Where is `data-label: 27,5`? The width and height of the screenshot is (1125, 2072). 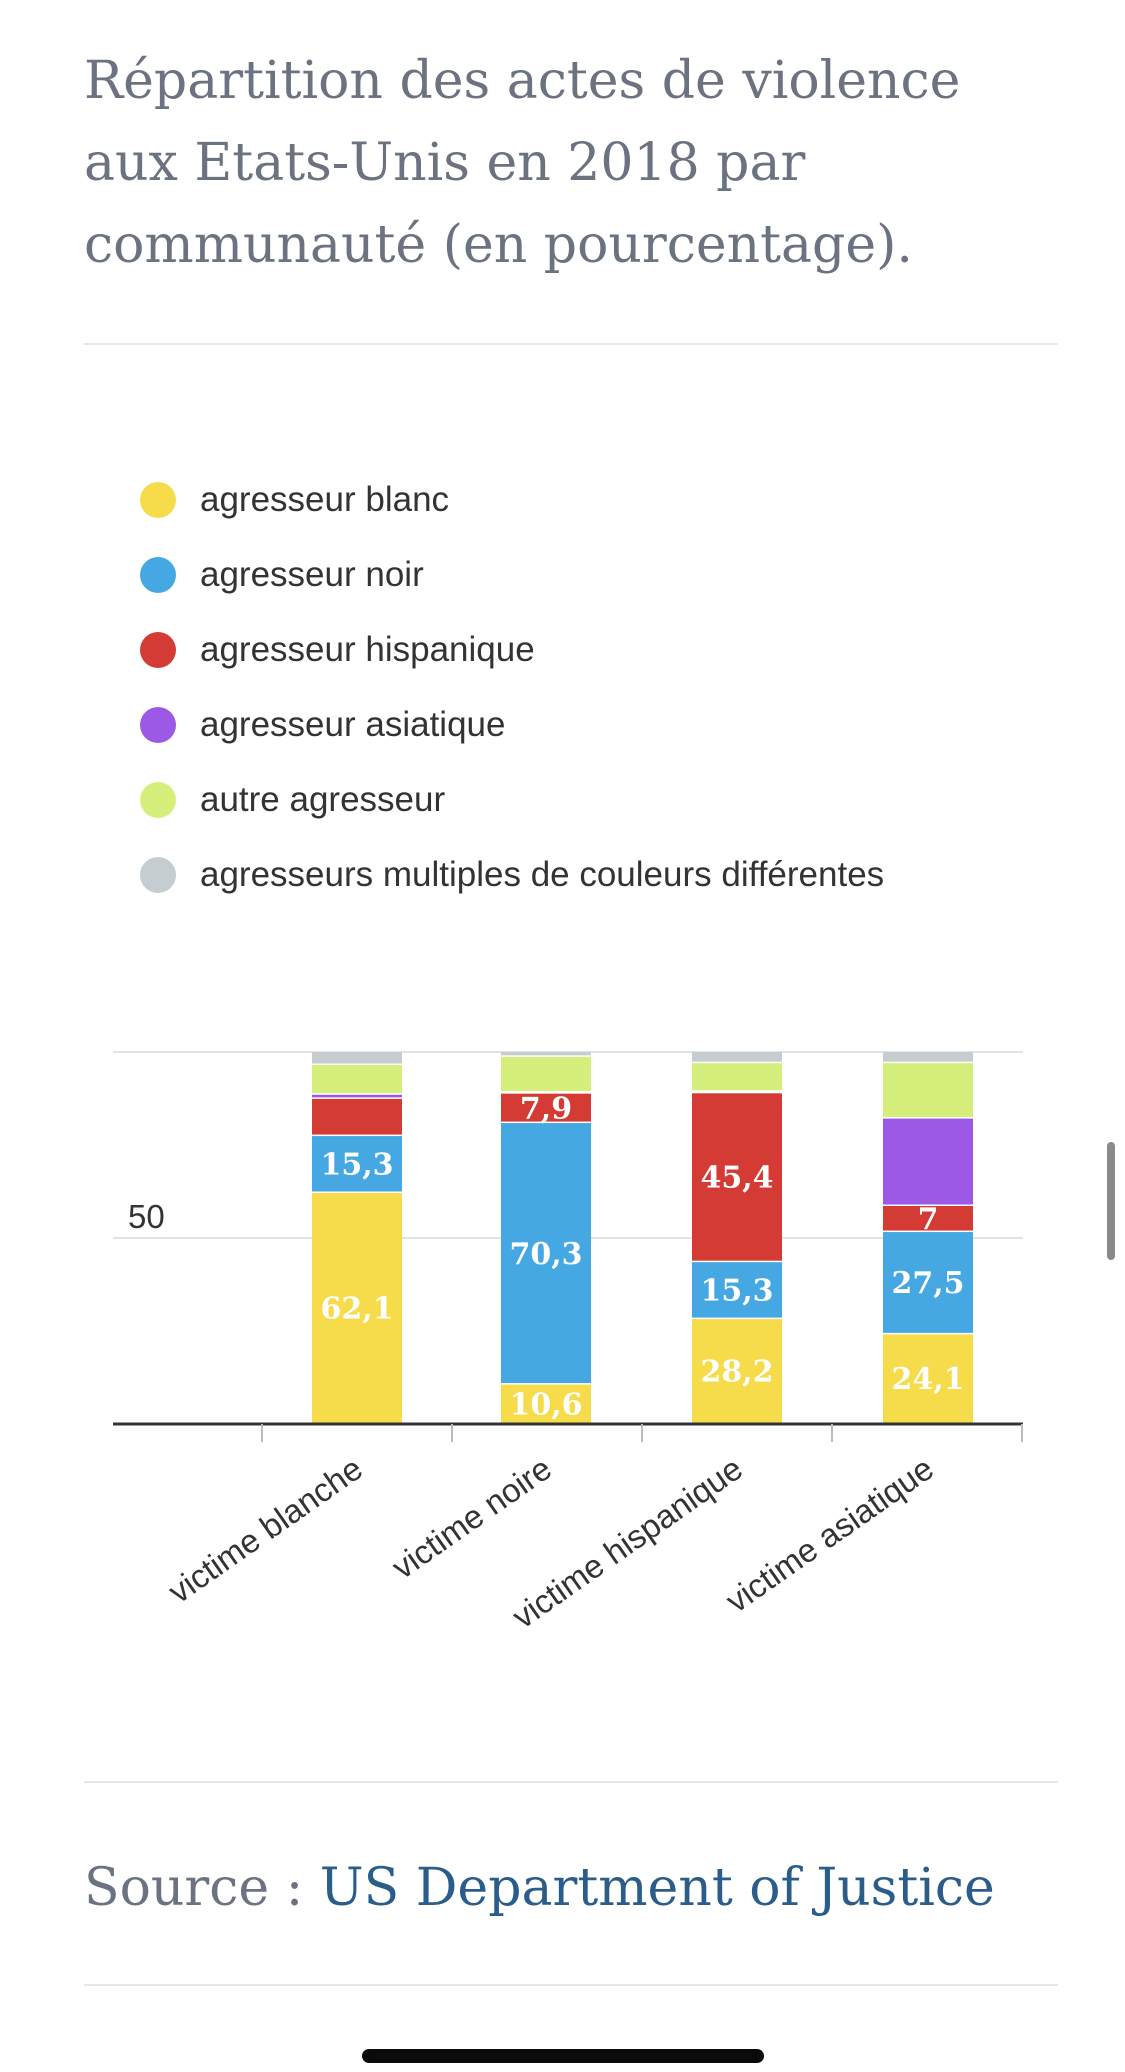 data-label: 27,5 is located at coordinates (927, 1283).